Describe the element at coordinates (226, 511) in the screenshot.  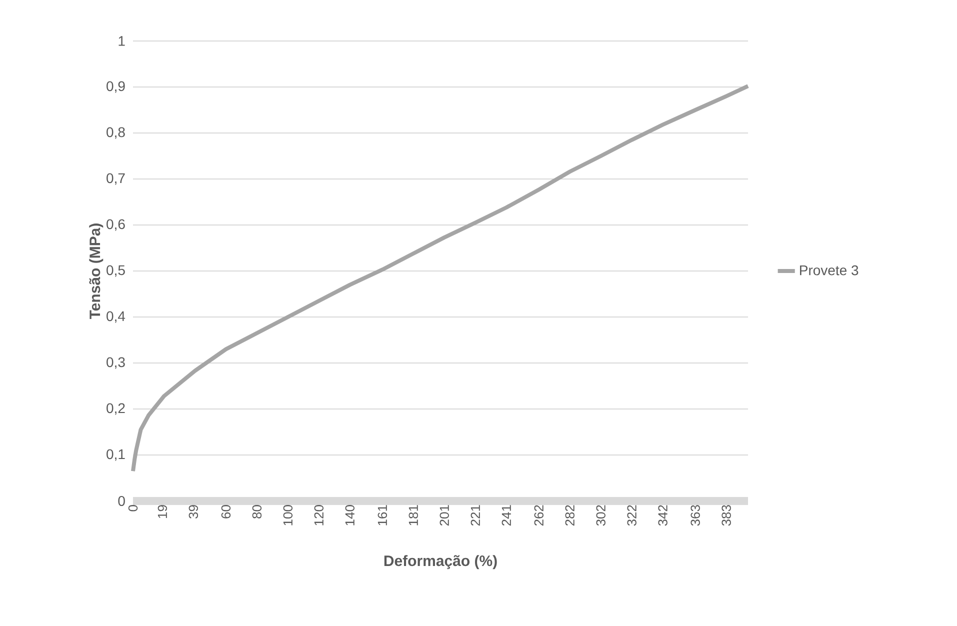
I see `x-tick-label: 60` at that location.